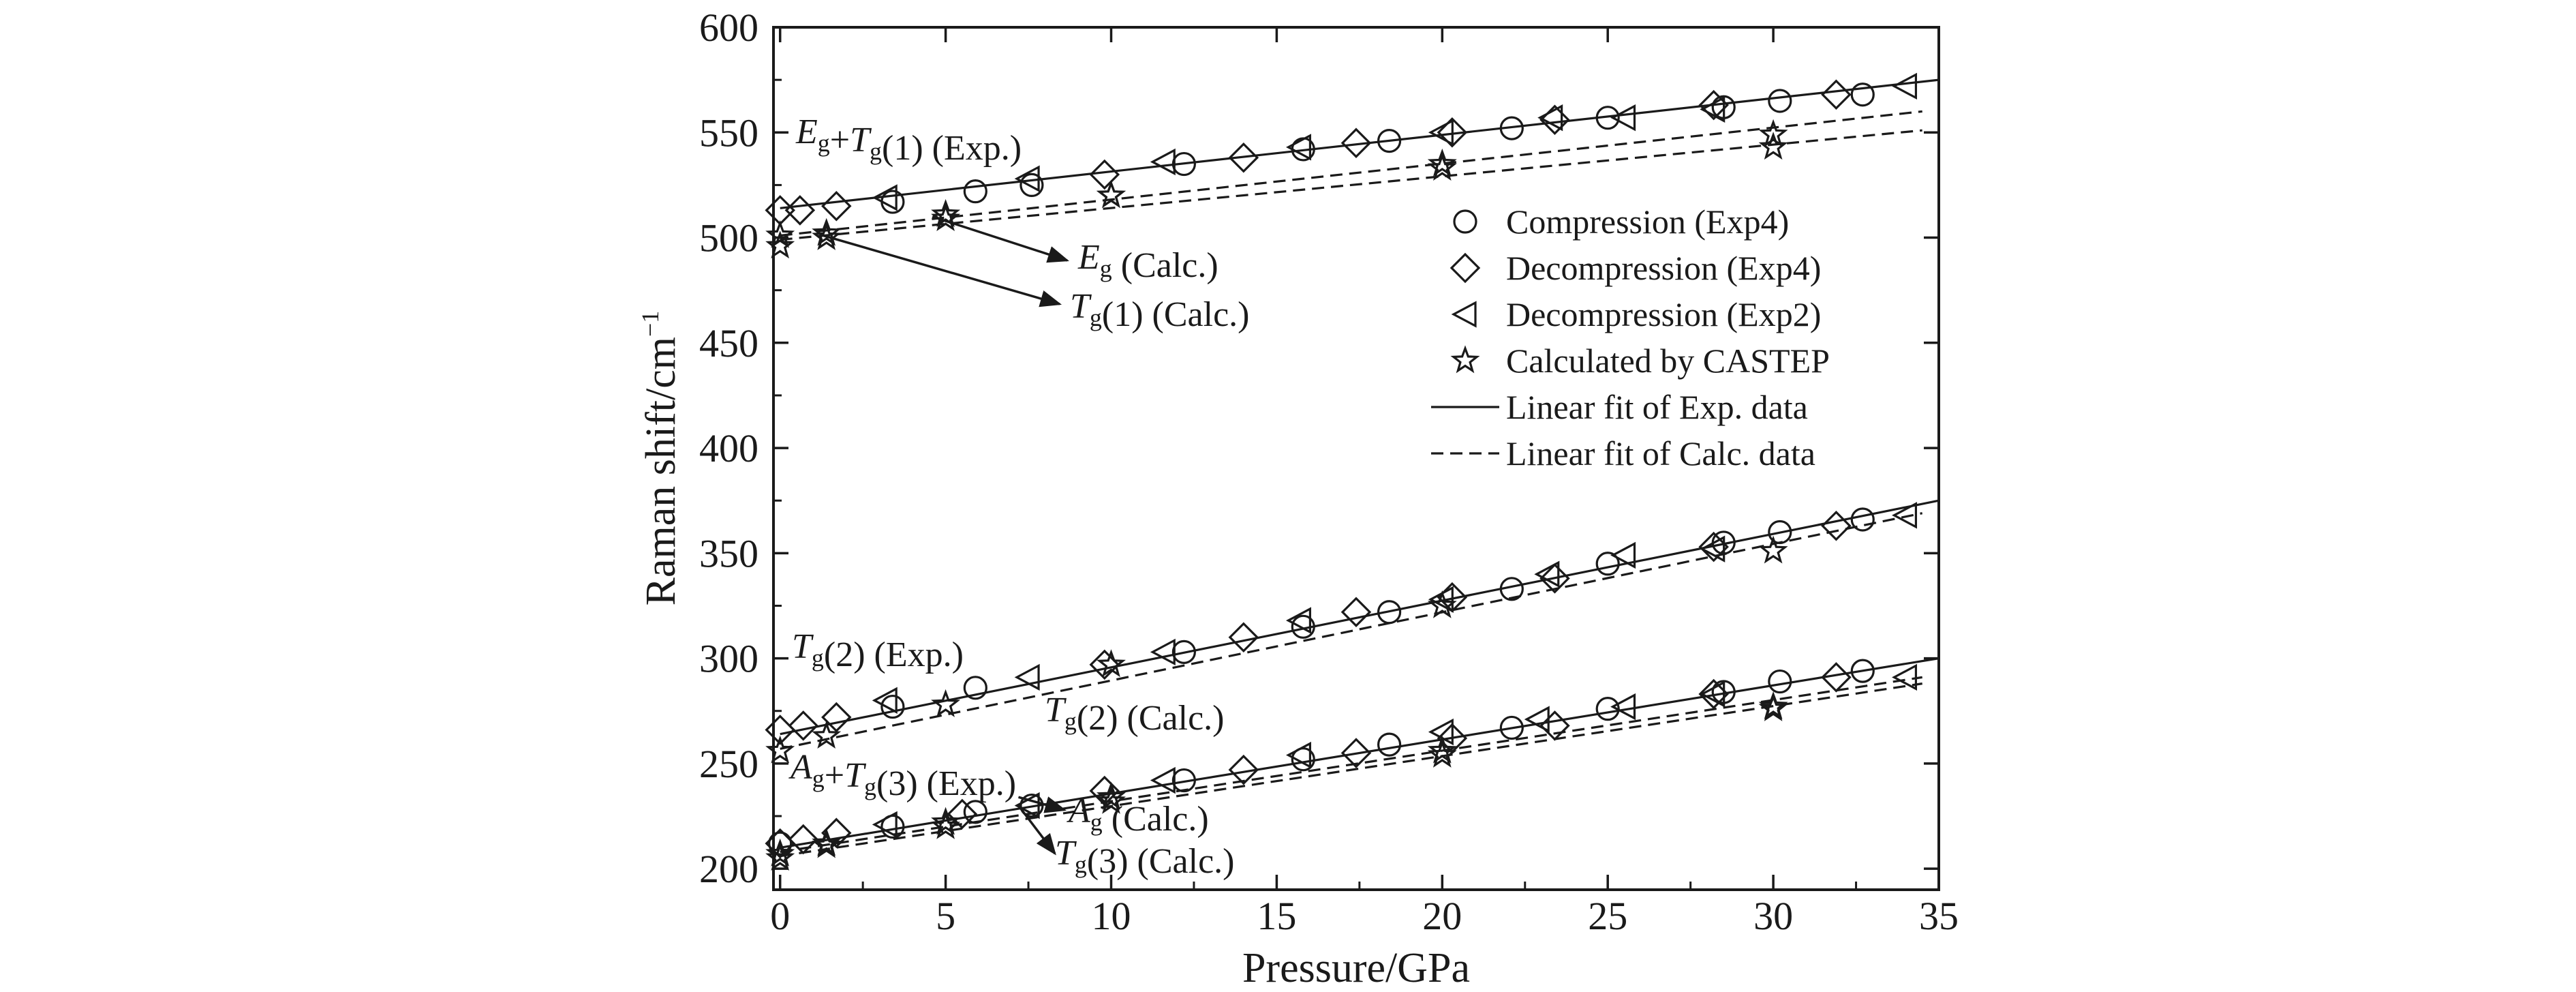  Describe the element at coordinates (728, 27) in the screenshot. I see `y-tick-label: 600` at that location.